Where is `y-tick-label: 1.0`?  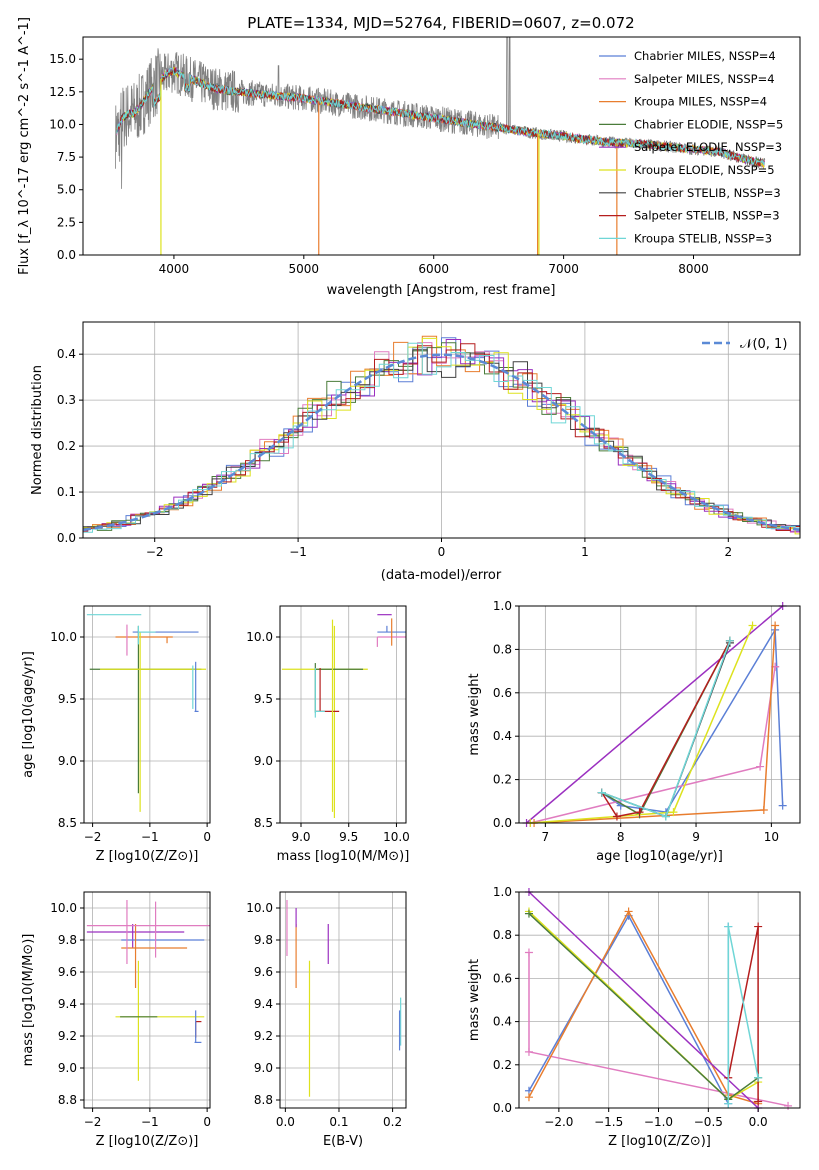
y-tick-label: 1.0 is located at coordinates (502, 892).